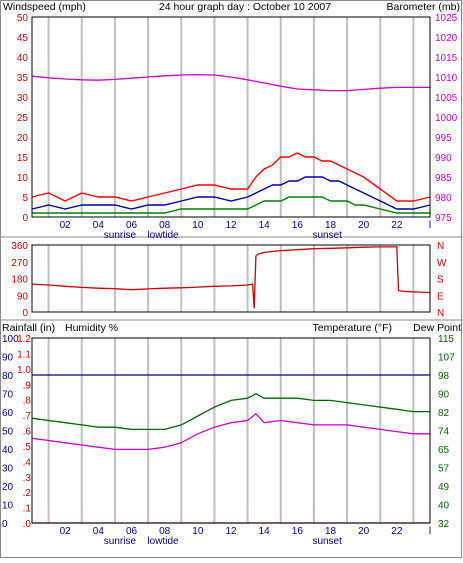 This screenshot has width=463, height=563. Describe the element at coordinates (91, 328) in the screenshot. I see `humidity-axis-title: Humidity %` at that location.